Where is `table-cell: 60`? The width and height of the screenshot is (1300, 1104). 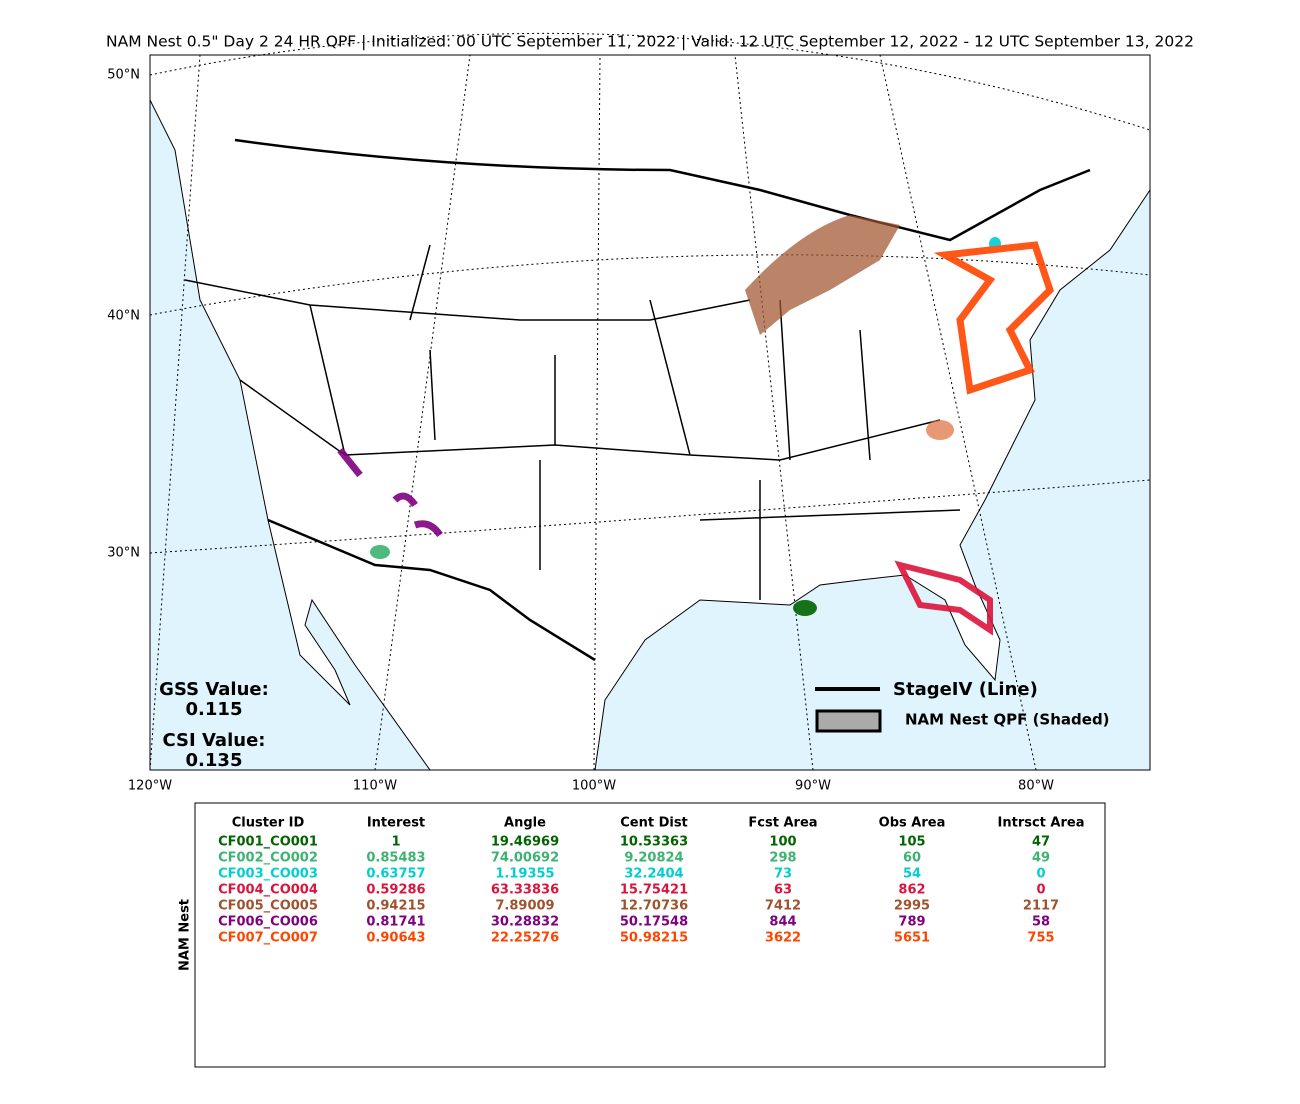
table-cell: 60 is located at coordinates (912, 858).